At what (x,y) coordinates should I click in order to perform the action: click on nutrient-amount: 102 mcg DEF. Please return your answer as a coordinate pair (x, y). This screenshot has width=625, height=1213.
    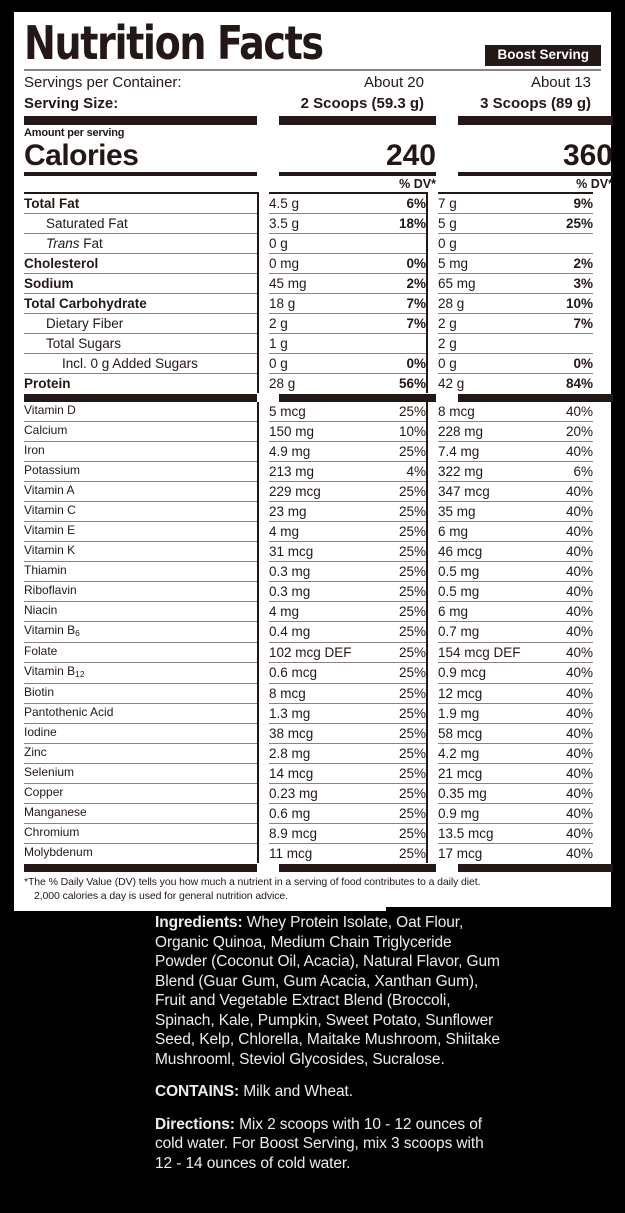
    Looking at the image, I should click on (310, 652).